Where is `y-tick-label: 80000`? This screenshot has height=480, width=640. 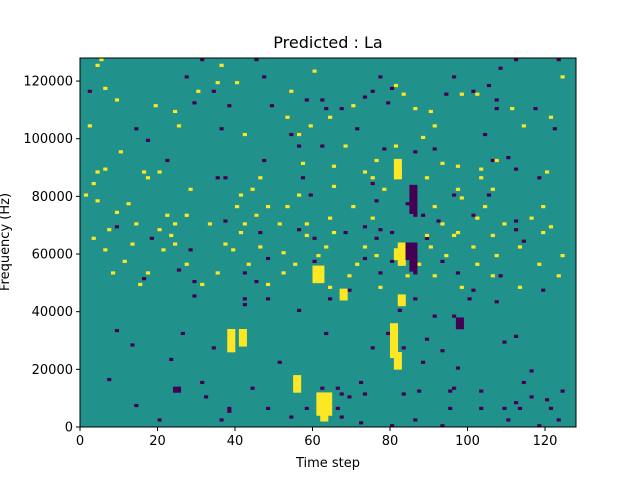 y-tick-label: 80000 is located at coordinates (52, 197).